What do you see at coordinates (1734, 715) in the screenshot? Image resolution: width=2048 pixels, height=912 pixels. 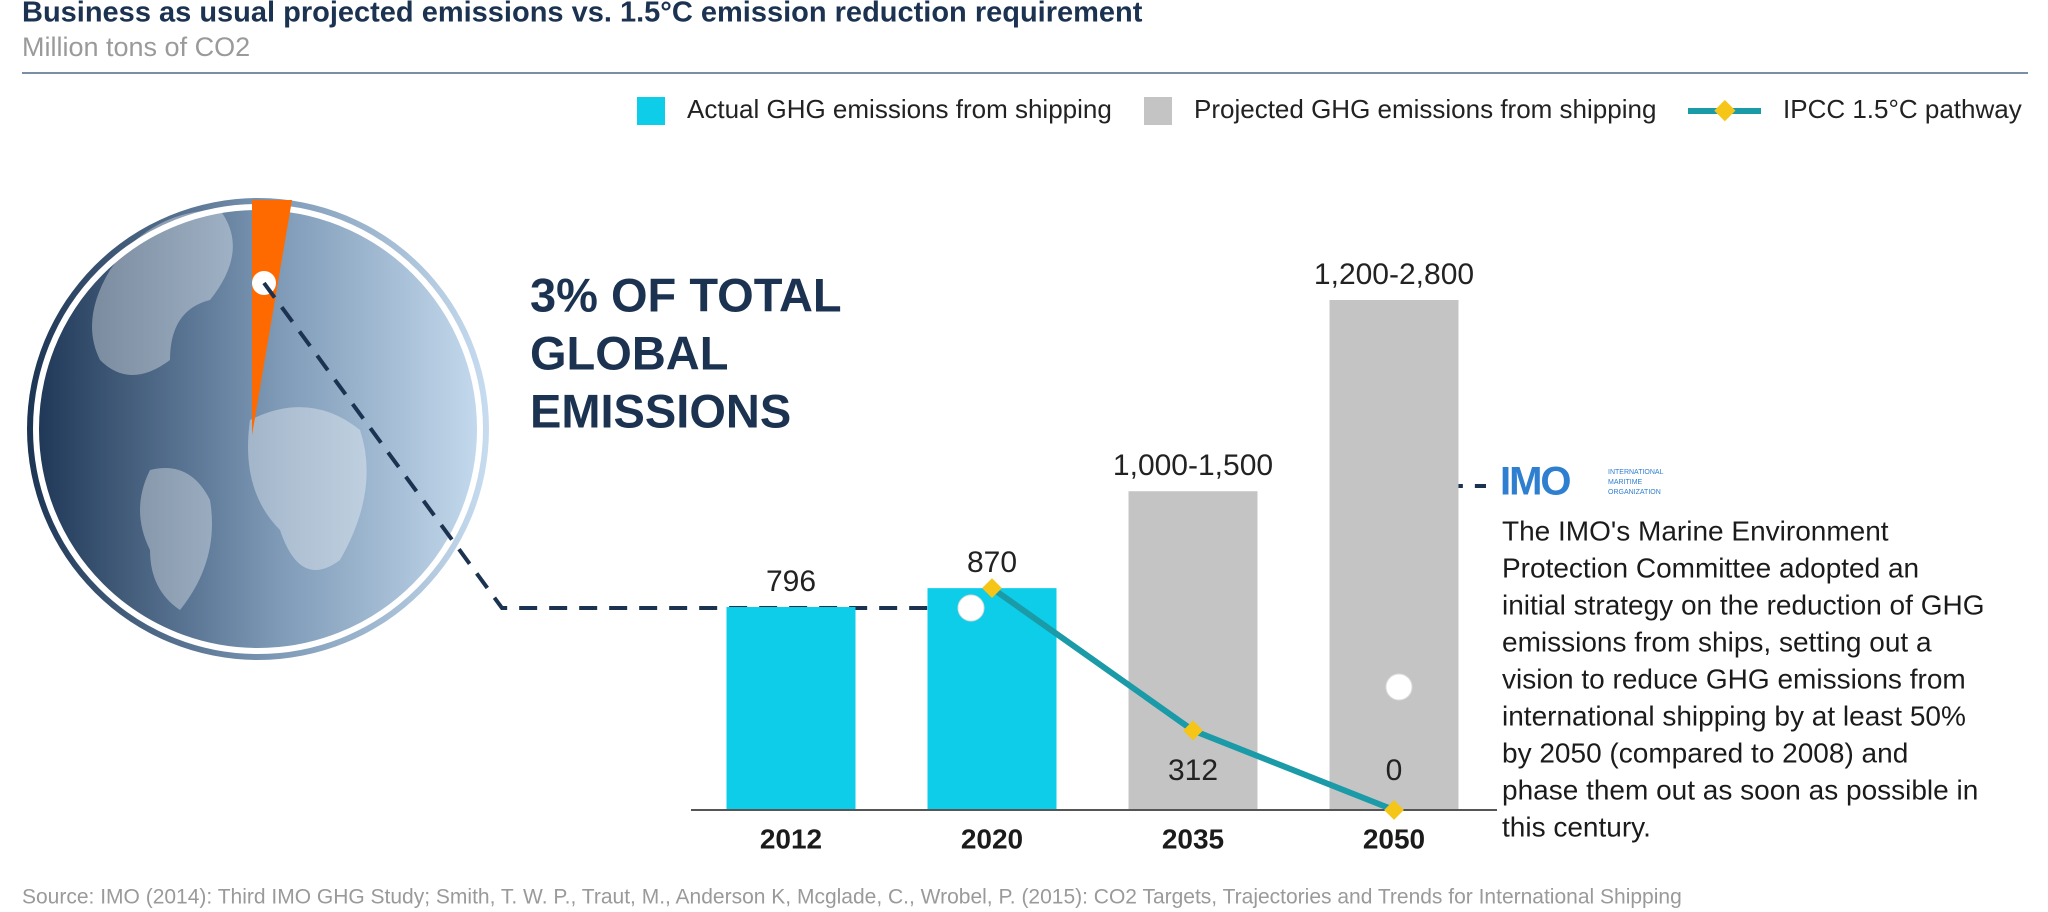 I see `imo-text: international shipping by at least 50%` at bounding box center [1734, 715].